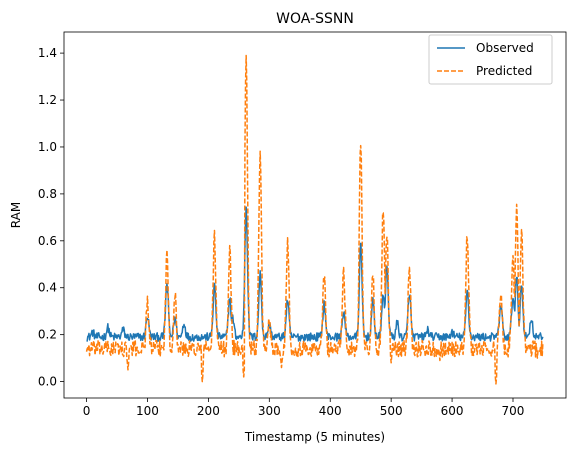 Image resolution: width=567 pixels, height=453 pixels. I want to click on x-axis-label: Timestamp (5 minutes), so click(314, 437).